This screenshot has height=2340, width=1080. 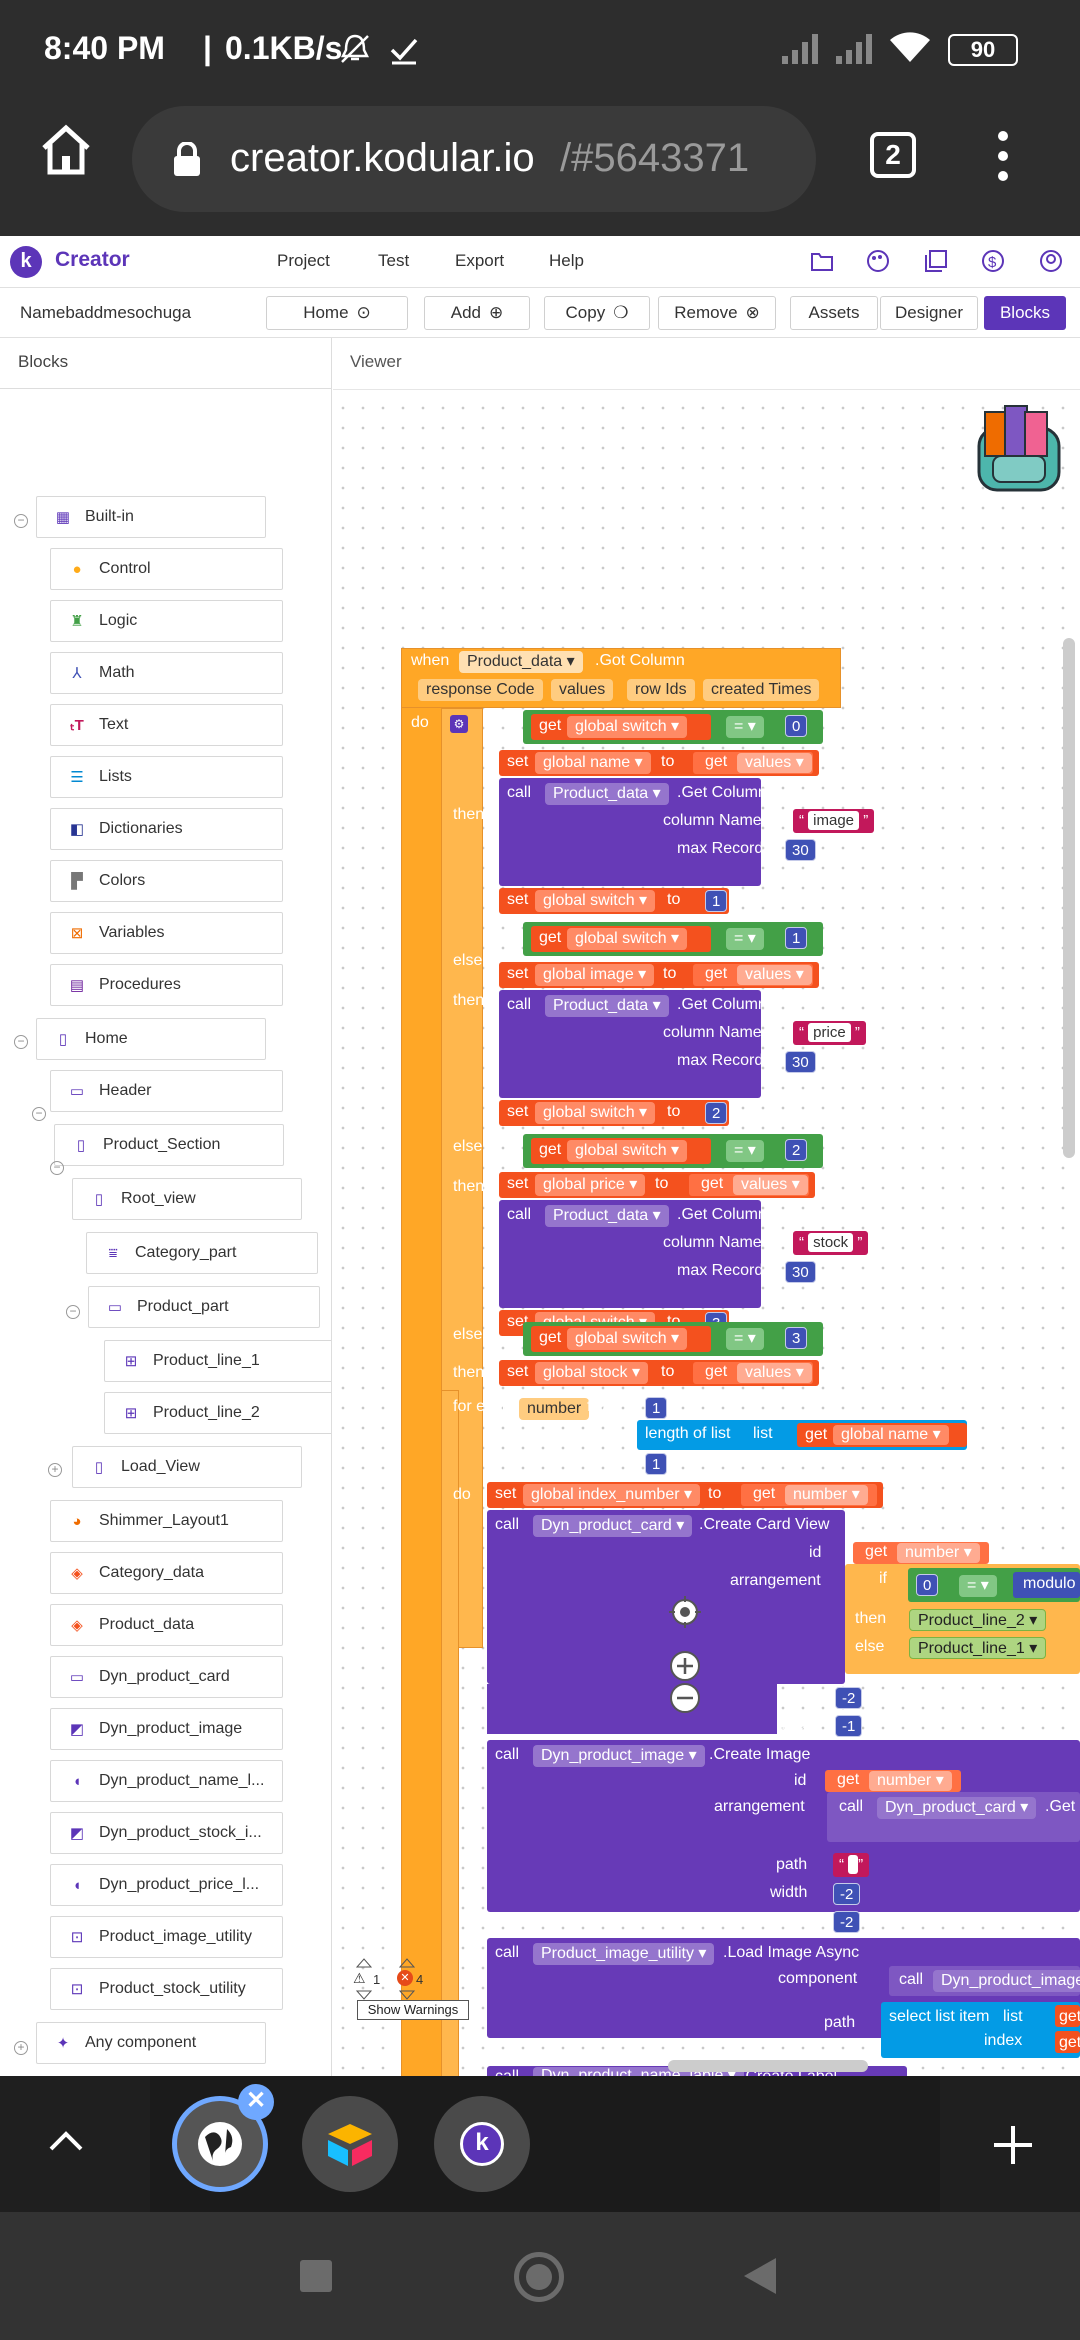 I want to click on back-button, so click(x=760, y=2276).